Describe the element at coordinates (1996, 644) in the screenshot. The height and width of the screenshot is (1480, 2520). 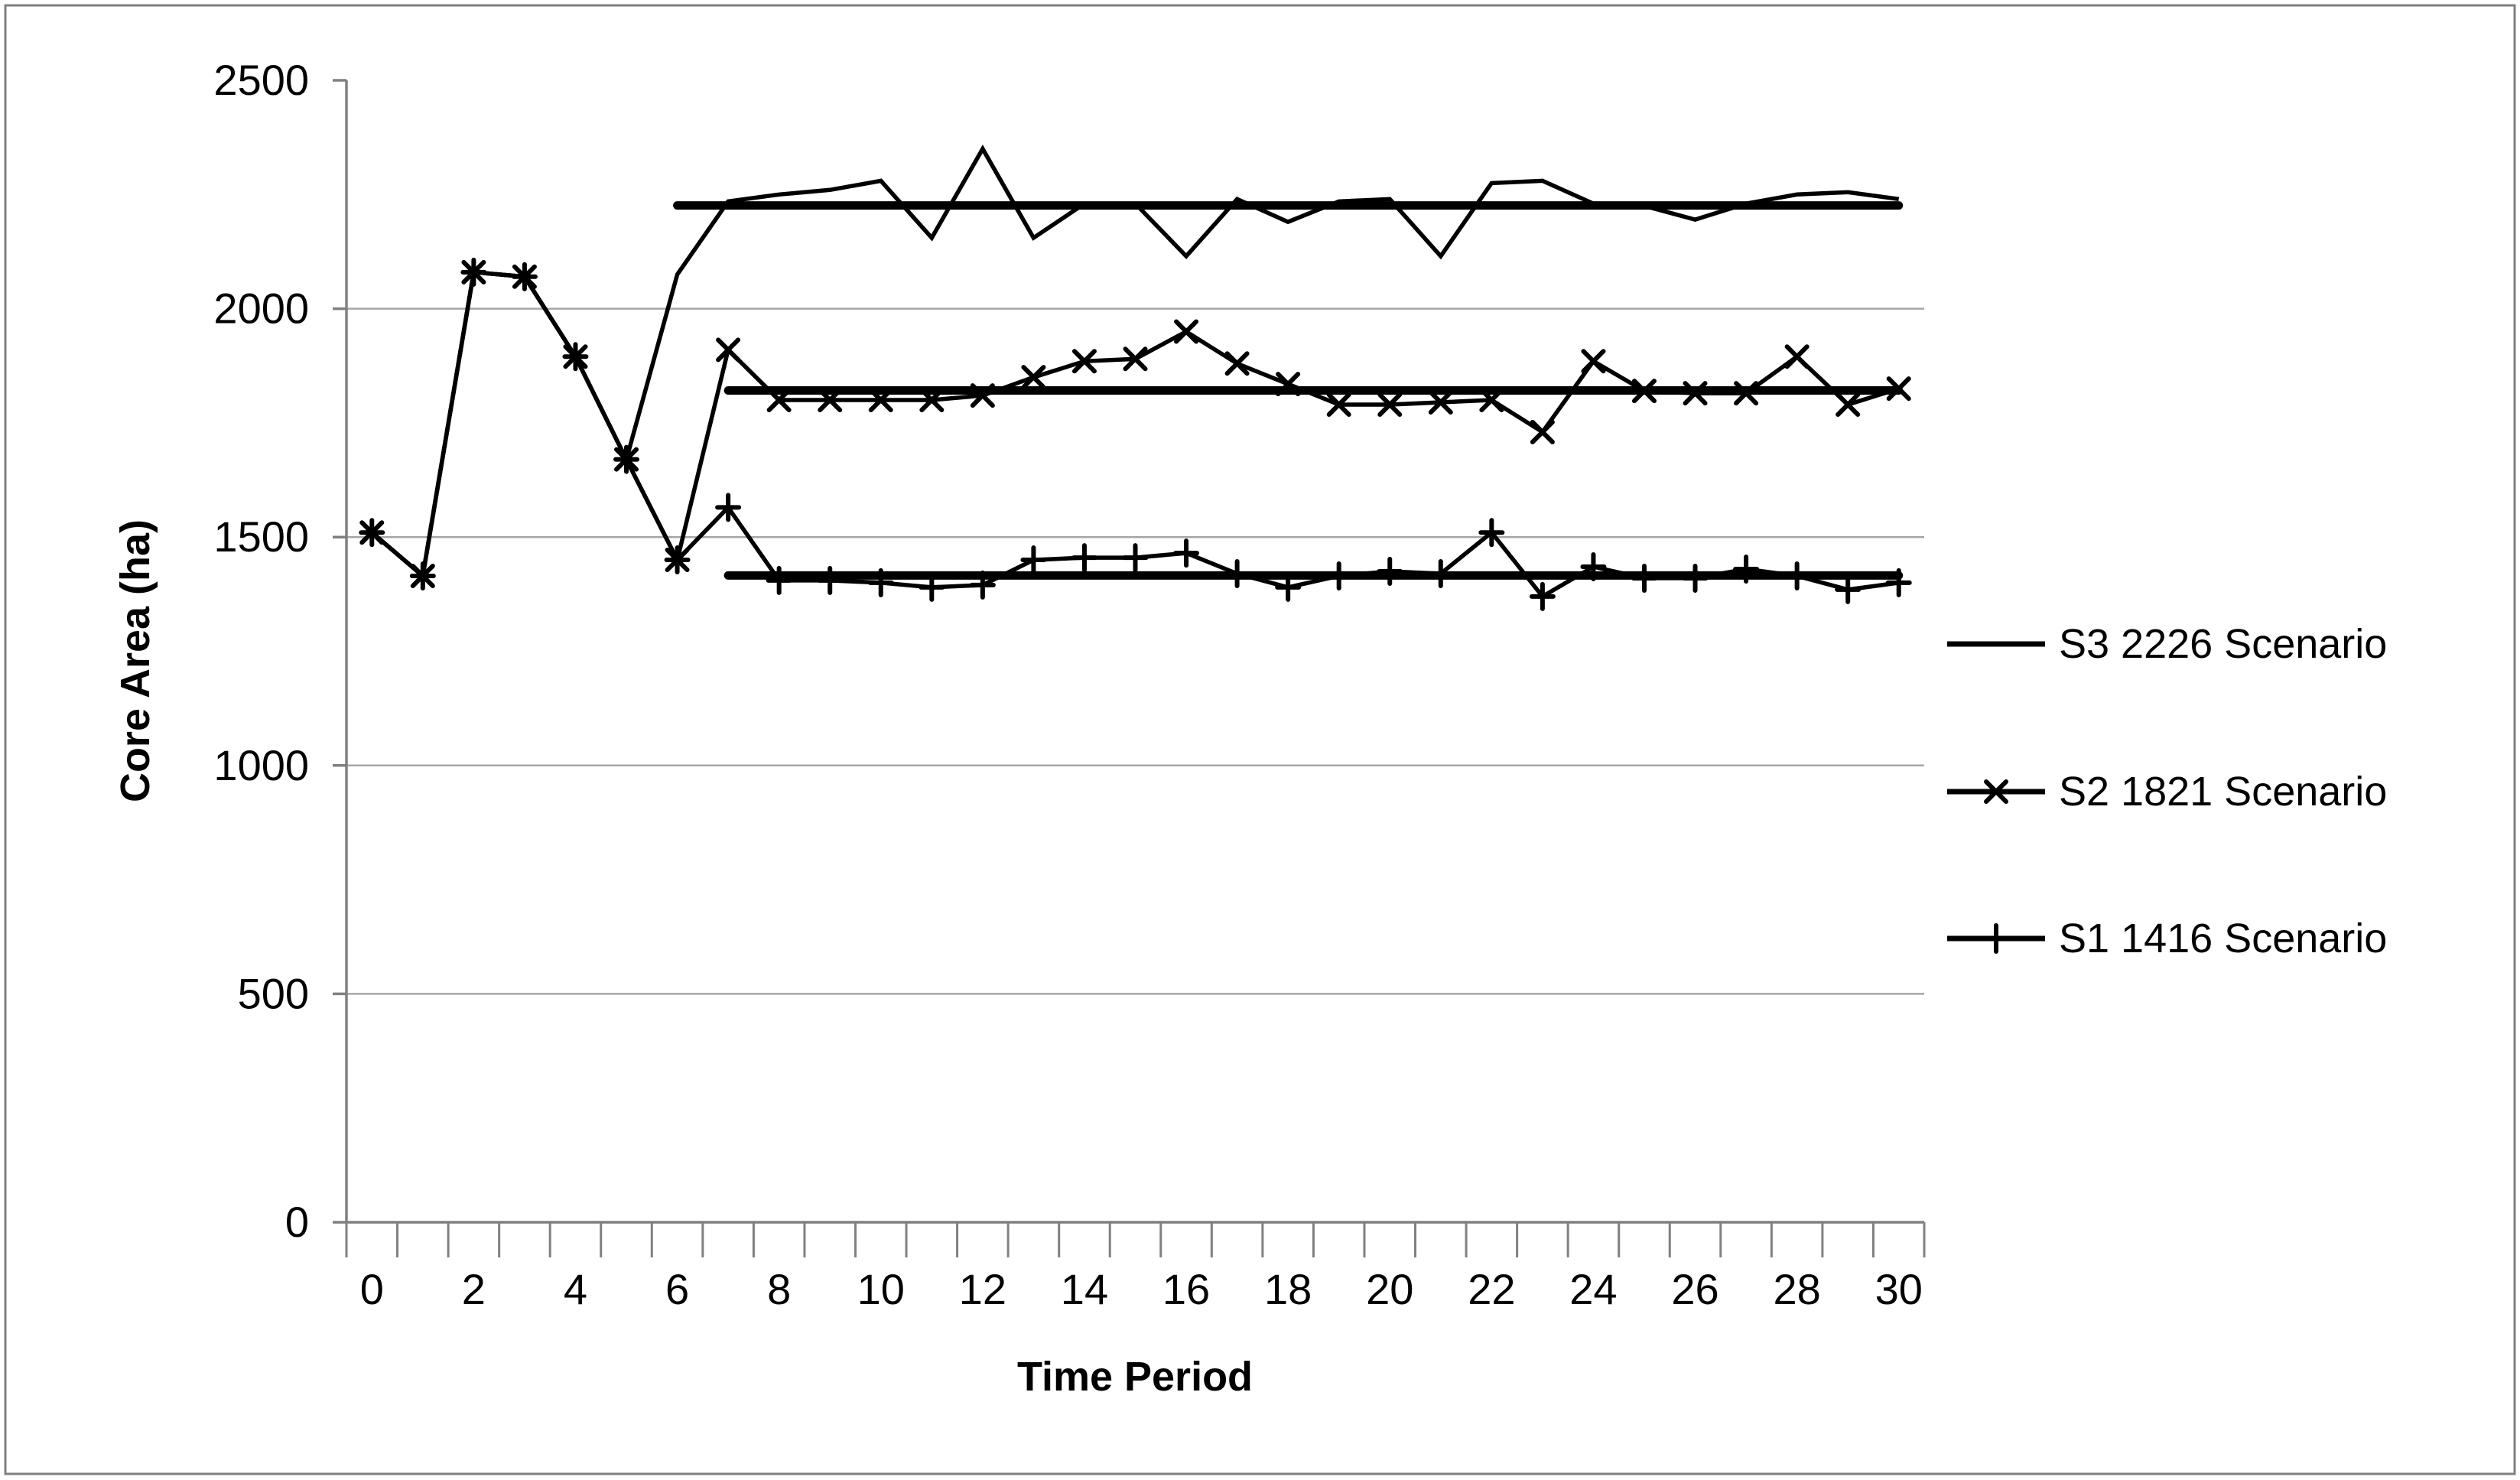
I see `s3-line-sample-icon` at that location.